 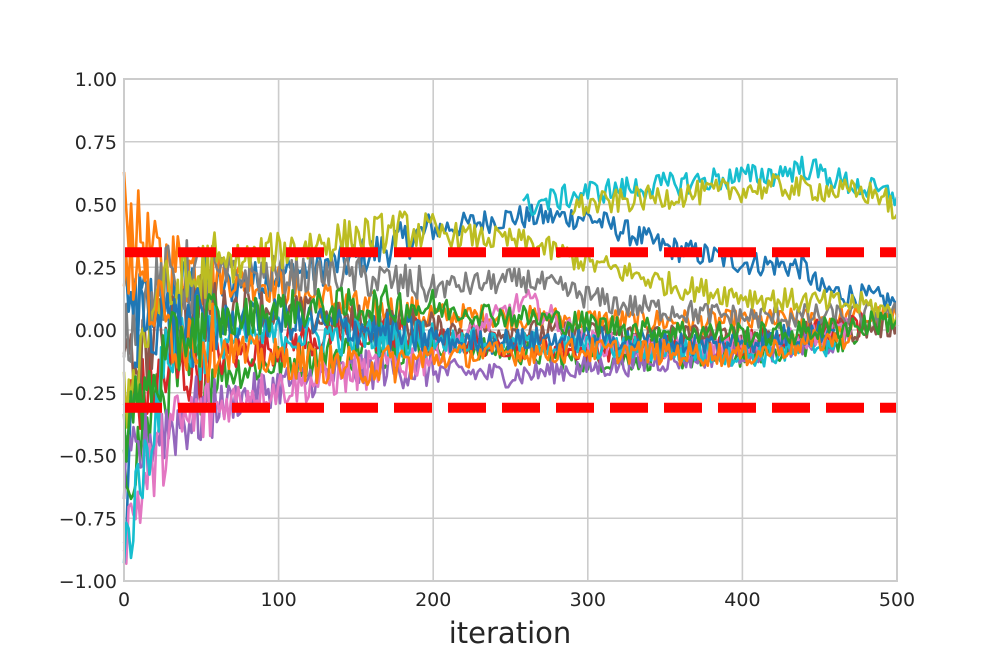 I want to click on x-tick-label: 100, so click(x=278, y=600).